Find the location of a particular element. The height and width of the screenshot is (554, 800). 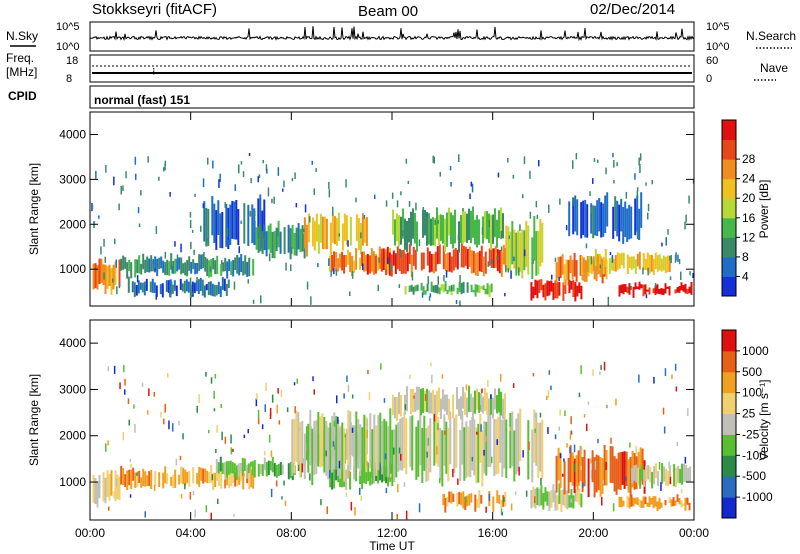

colorbar-tick-label: 100 is located at coordinates (752, 393).